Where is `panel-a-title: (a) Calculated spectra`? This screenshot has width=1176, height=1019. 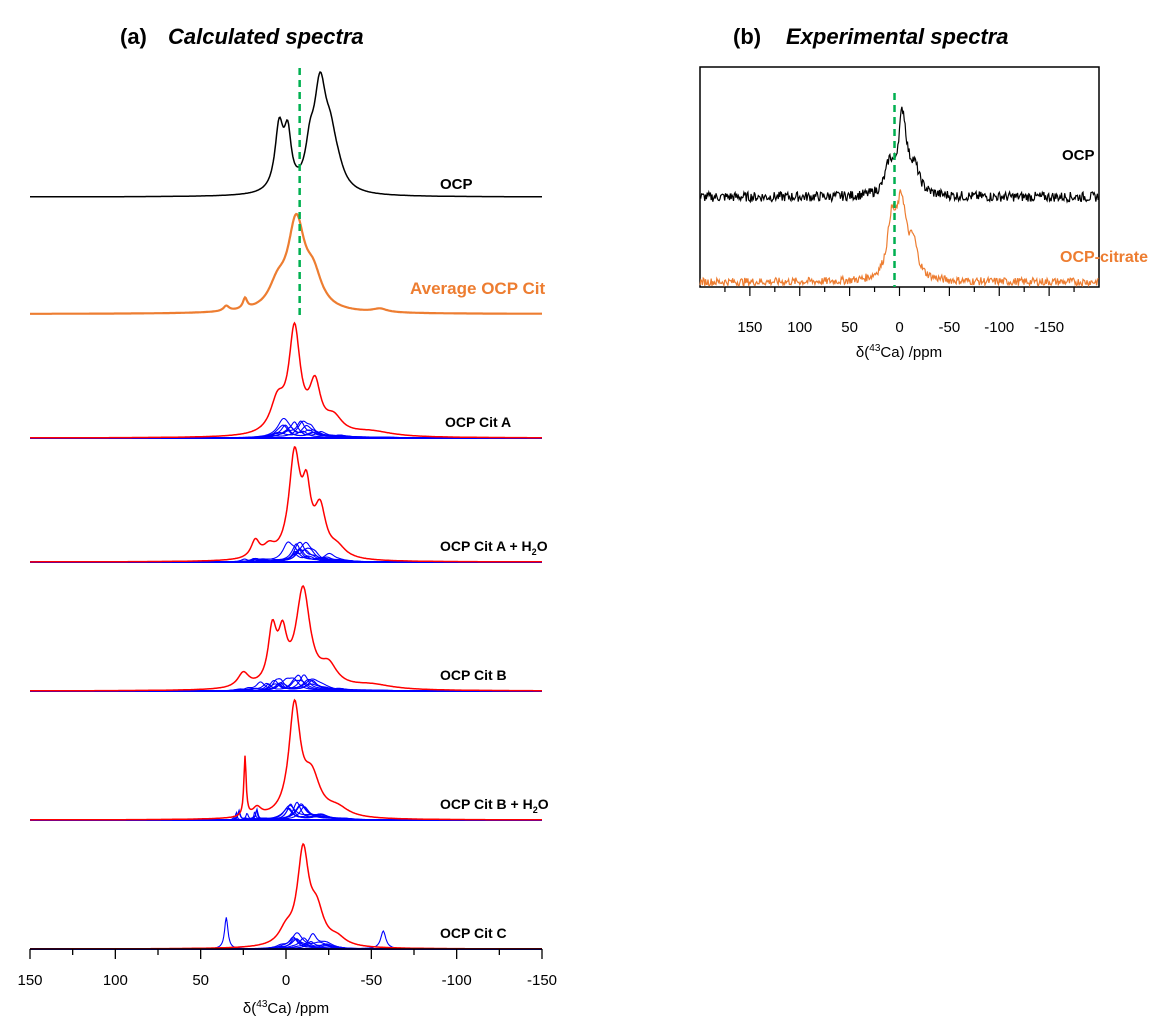 panel-a-title: (a) Calculated spectra is located at coordinates (242, 36).